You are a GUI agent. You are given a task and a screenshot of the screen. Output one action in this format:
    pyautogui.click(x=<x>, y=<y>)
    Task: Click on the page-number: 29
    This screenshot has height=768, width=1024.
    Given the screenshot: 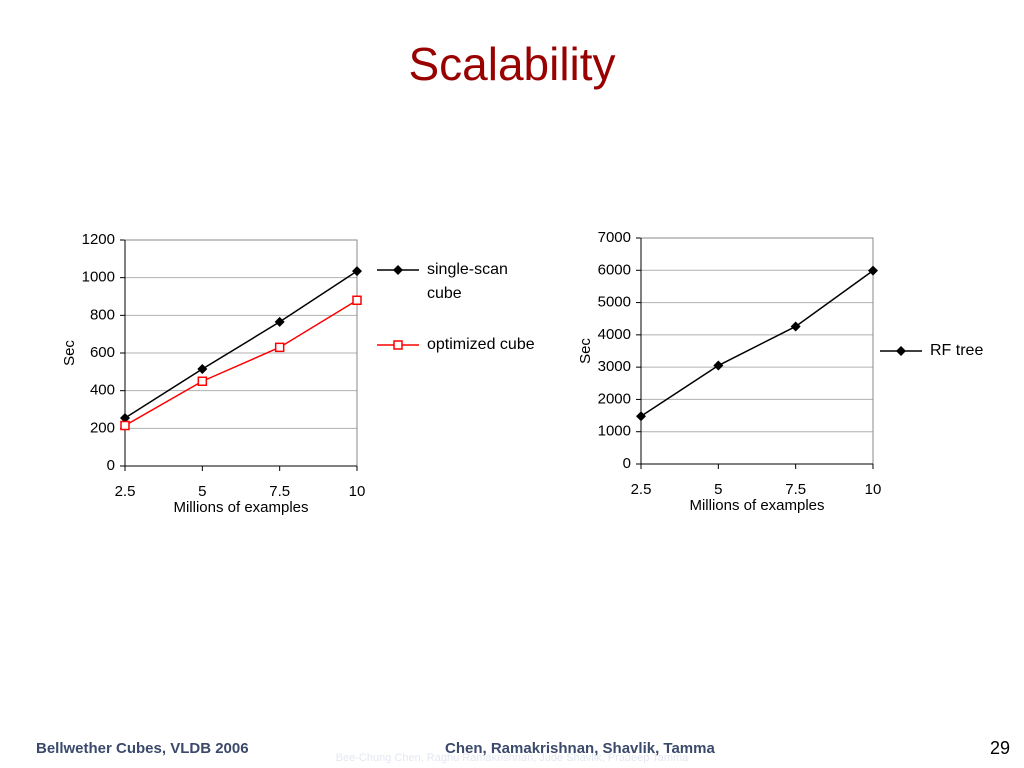 What is the action you would take?
    pyautogui.click(x=1000, y=748)
    